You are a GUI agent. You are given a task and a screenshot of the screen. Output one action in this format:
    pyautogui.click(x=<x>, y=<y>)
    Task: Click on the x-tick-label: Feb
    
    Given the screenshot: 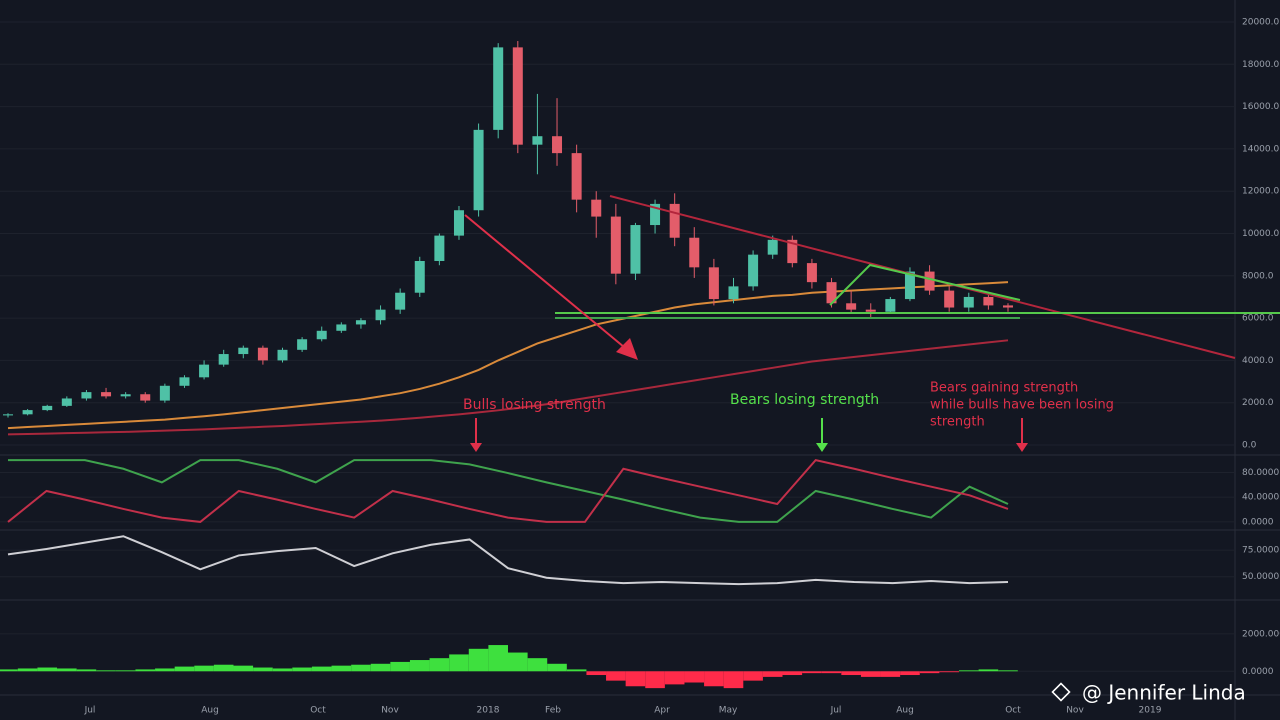 What is the action you would take?
    pyautogui.click(x=553, y=711)
    